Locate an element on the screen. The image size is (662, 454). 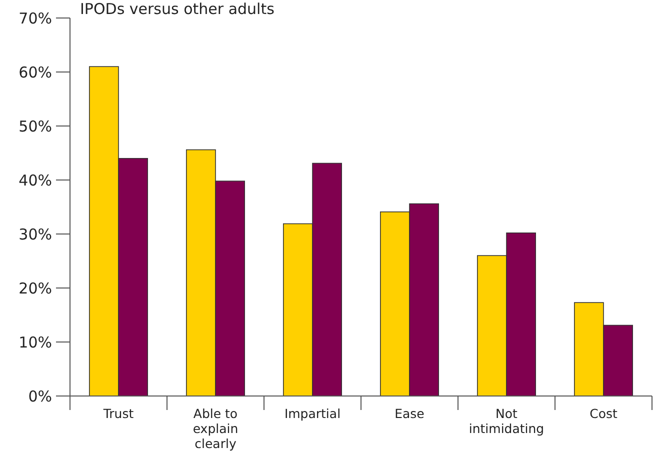
x-tick-label: Able to explain clearly is located at coordinates (215, 428).